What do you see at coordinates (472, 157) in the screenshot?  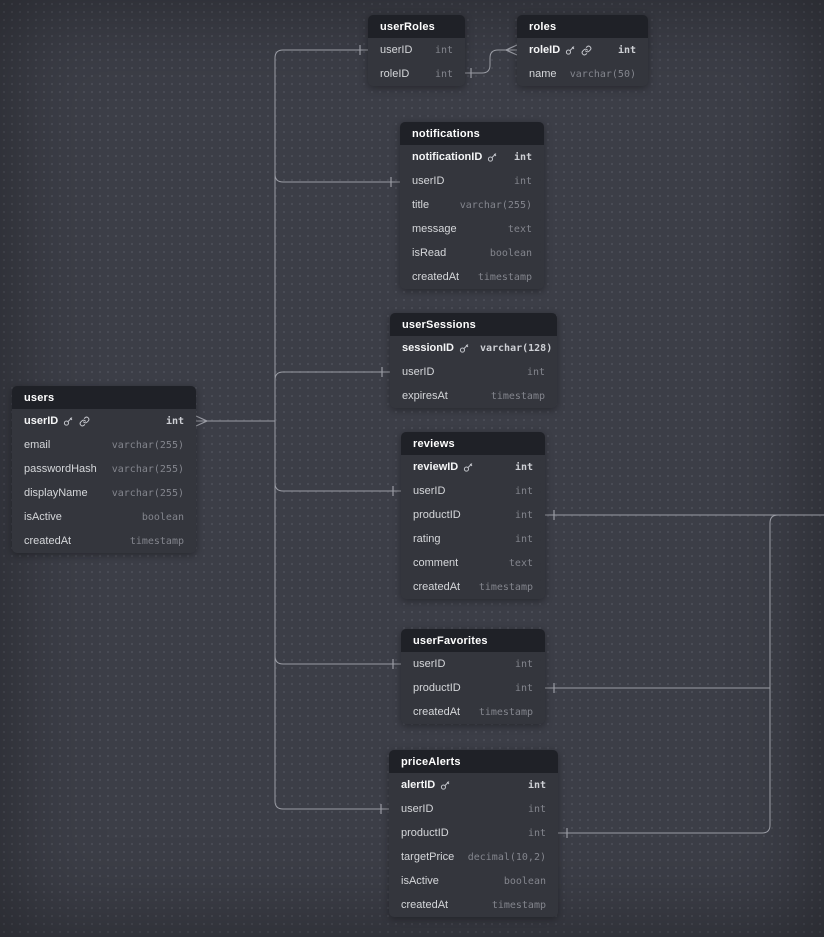 I see `field-row-notifications-notificationID: notificationID int` at bounding box center [472, 157].